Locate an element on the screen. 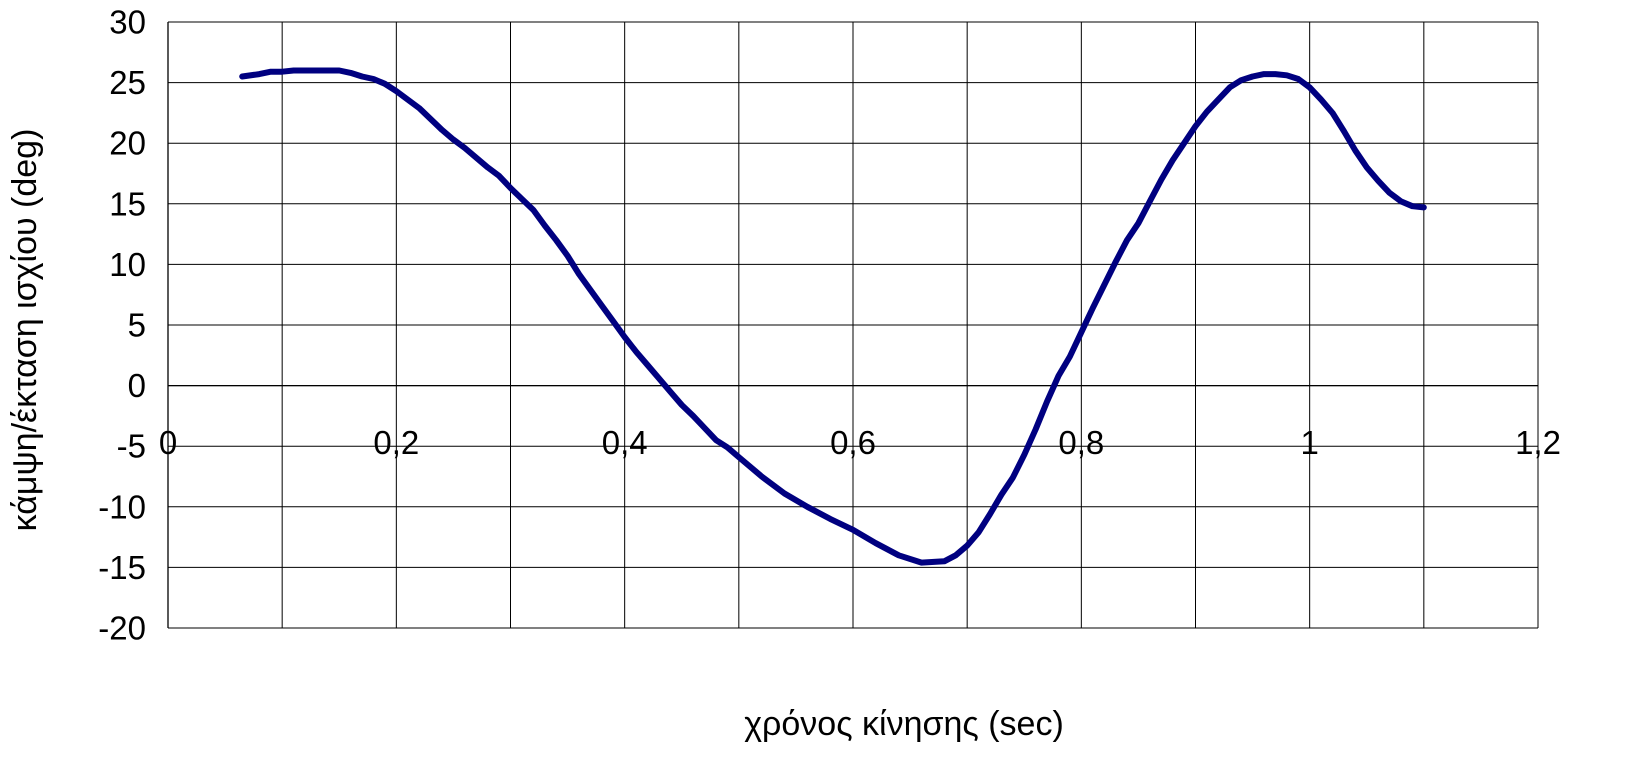 Image resolution: width=1652 pixels, height=768 pixels. y-tick-label: 10 is located at coordinates (127, 264).